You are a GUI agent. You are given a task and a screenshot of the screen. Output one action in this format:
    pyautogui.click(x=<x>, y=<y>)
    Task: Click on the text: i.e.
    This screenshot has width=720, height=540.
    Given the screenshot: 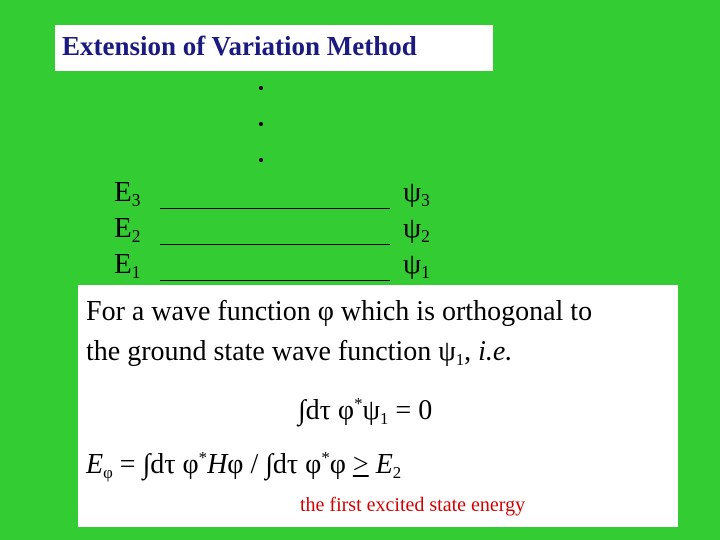 What is the action you would take?
    pyautogui.click(x=495, y=351)
    